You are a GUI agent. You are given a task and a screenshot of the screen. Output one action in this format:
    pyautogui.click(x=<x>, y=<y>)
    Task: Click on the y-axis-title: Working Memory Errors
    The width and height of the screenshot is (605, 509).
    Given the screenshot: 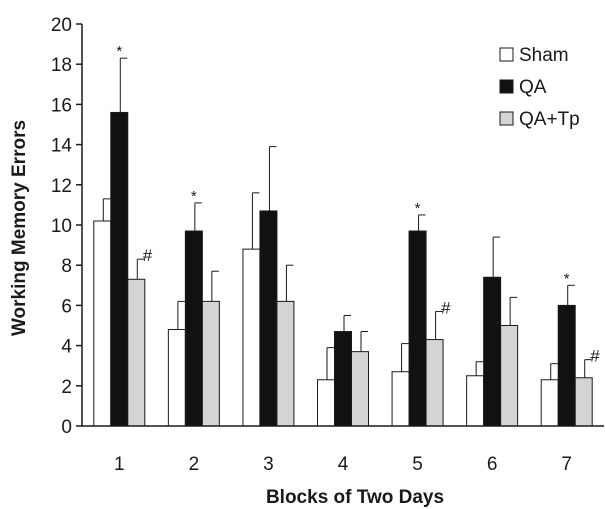 What is the action you would take?
    pyautogui.click(x=19, y=228)
    